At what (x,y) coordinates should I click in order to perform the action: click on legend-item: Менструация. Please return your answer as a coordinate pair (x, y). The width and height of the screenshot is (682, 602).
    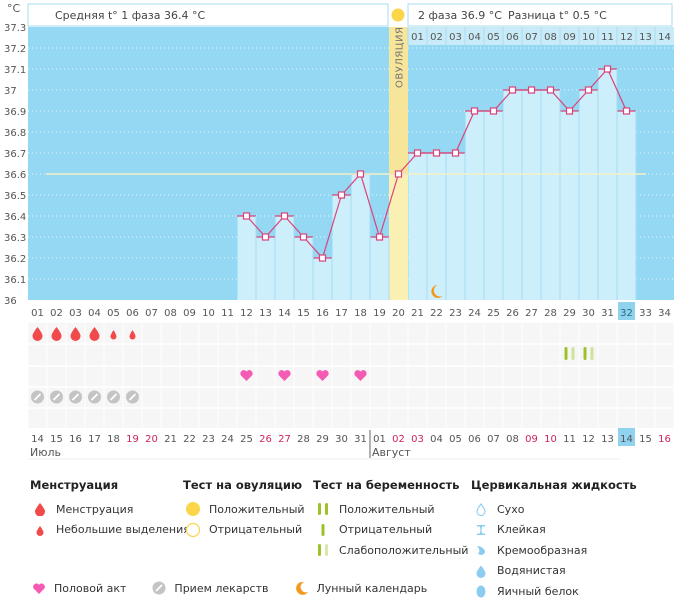
    Looking at the image, I should click on (110, 509).